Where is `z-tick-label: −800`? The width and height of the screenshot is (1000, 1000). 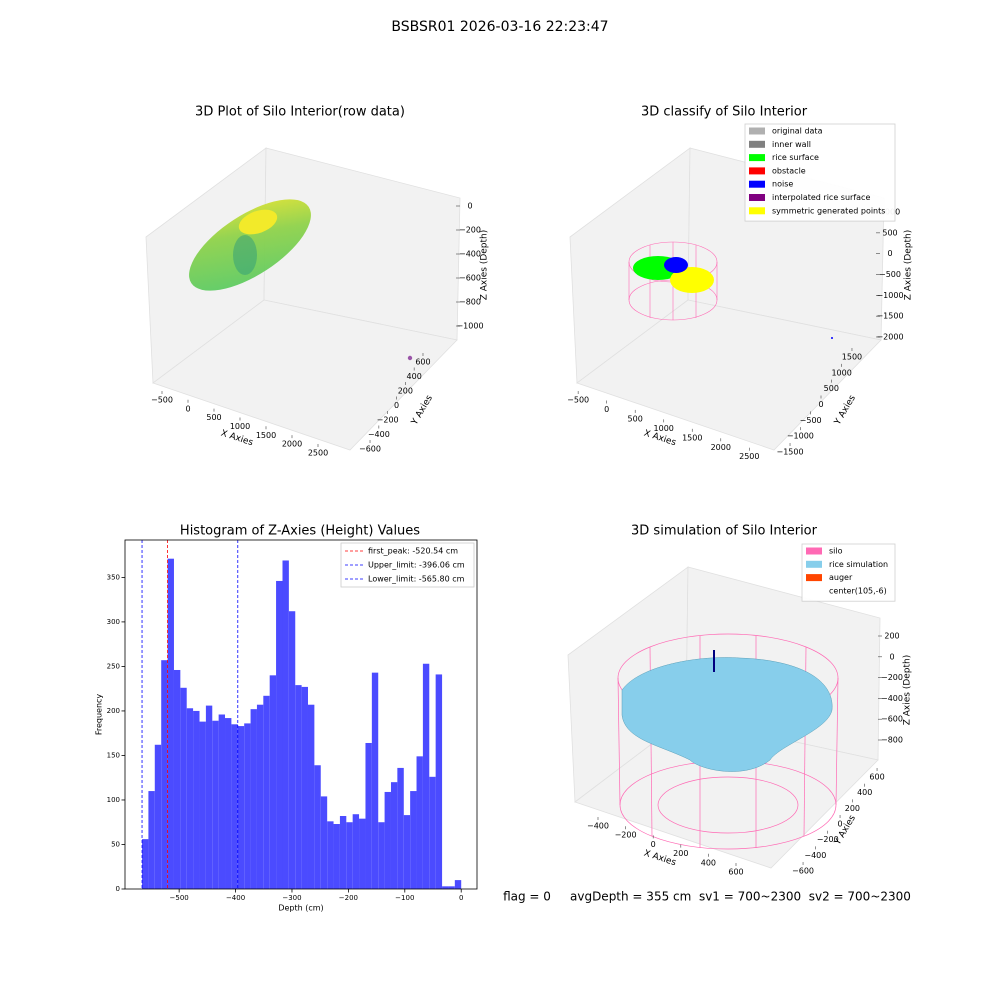 z-tick-label: −800 is located at coordinates (892, 740).